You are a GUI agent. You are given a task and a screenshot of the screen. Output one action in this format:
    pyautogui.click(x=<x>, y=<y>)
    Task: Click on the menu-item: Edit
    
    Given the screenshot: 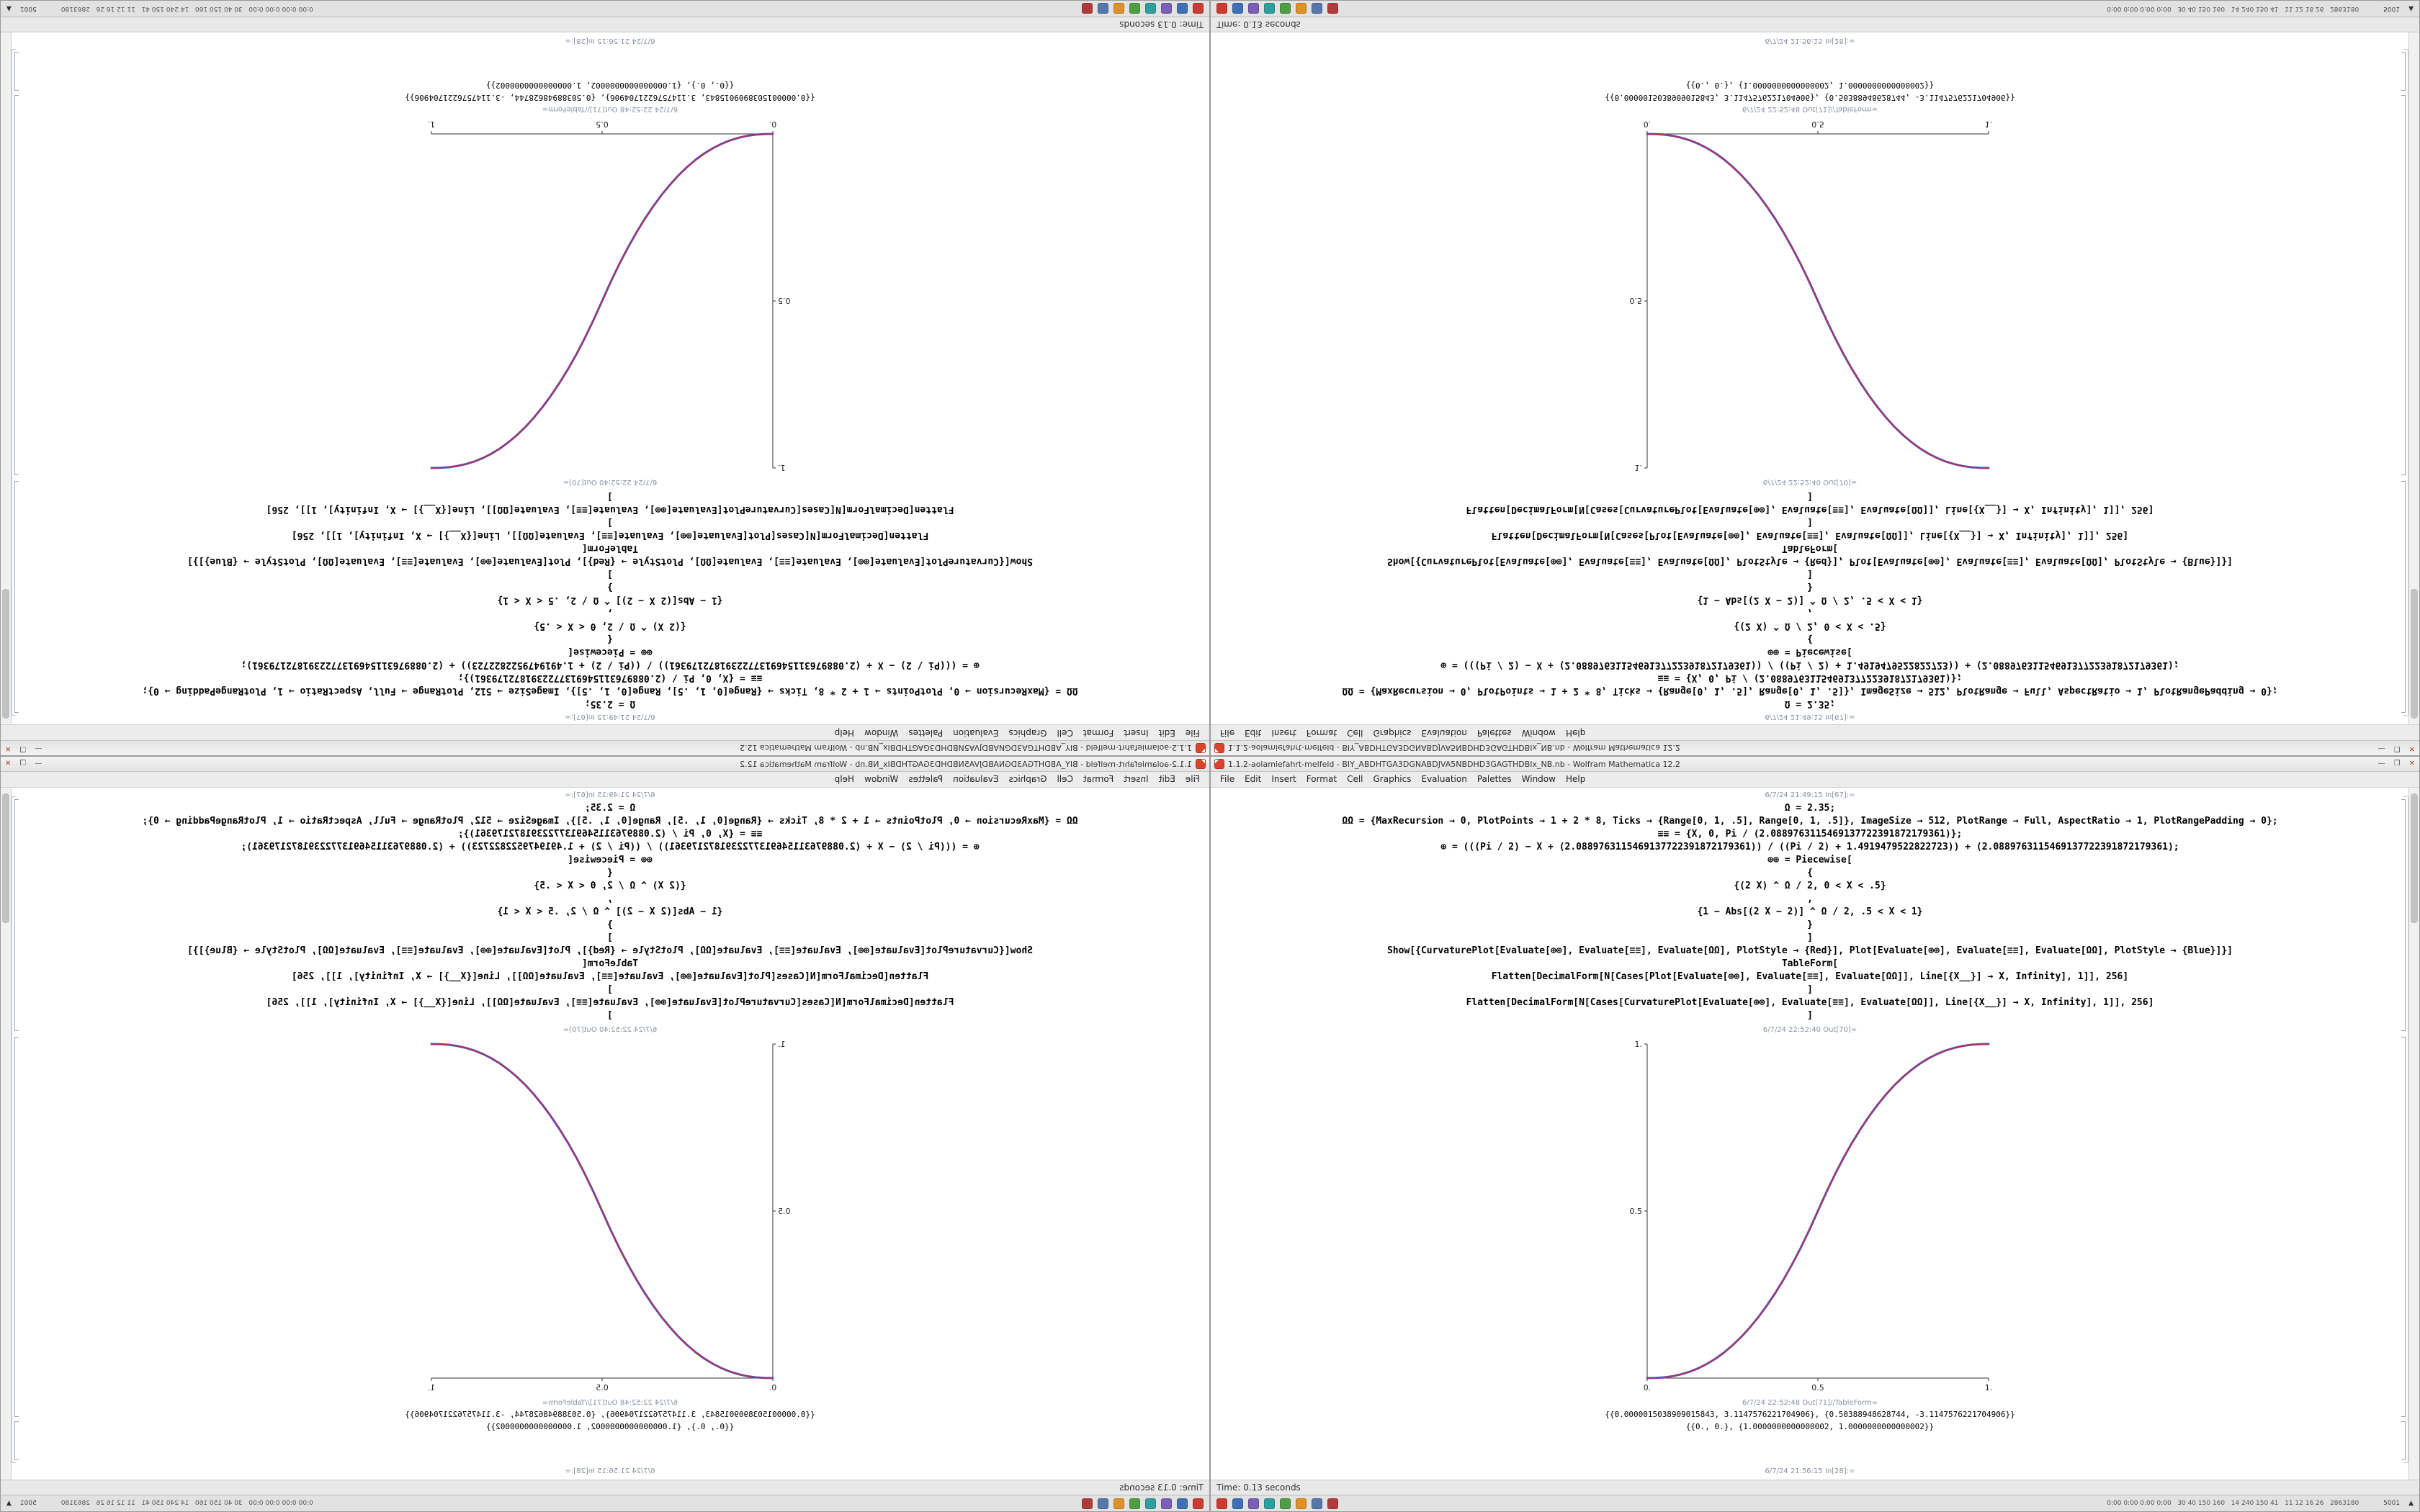 What is the action you would take?
    pyautogui.click(x=1253, y=779)
    